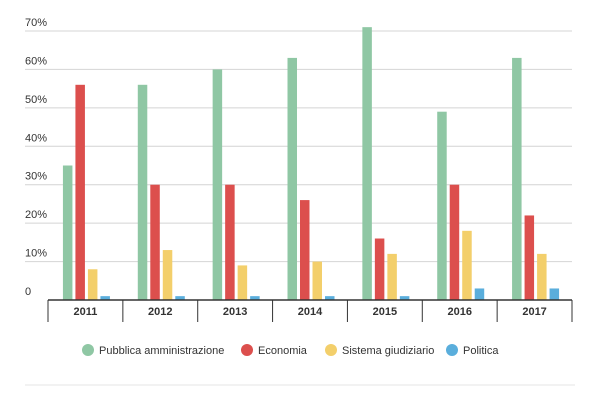  I want to click on y-tick-label: 60%, so click(36, 61).